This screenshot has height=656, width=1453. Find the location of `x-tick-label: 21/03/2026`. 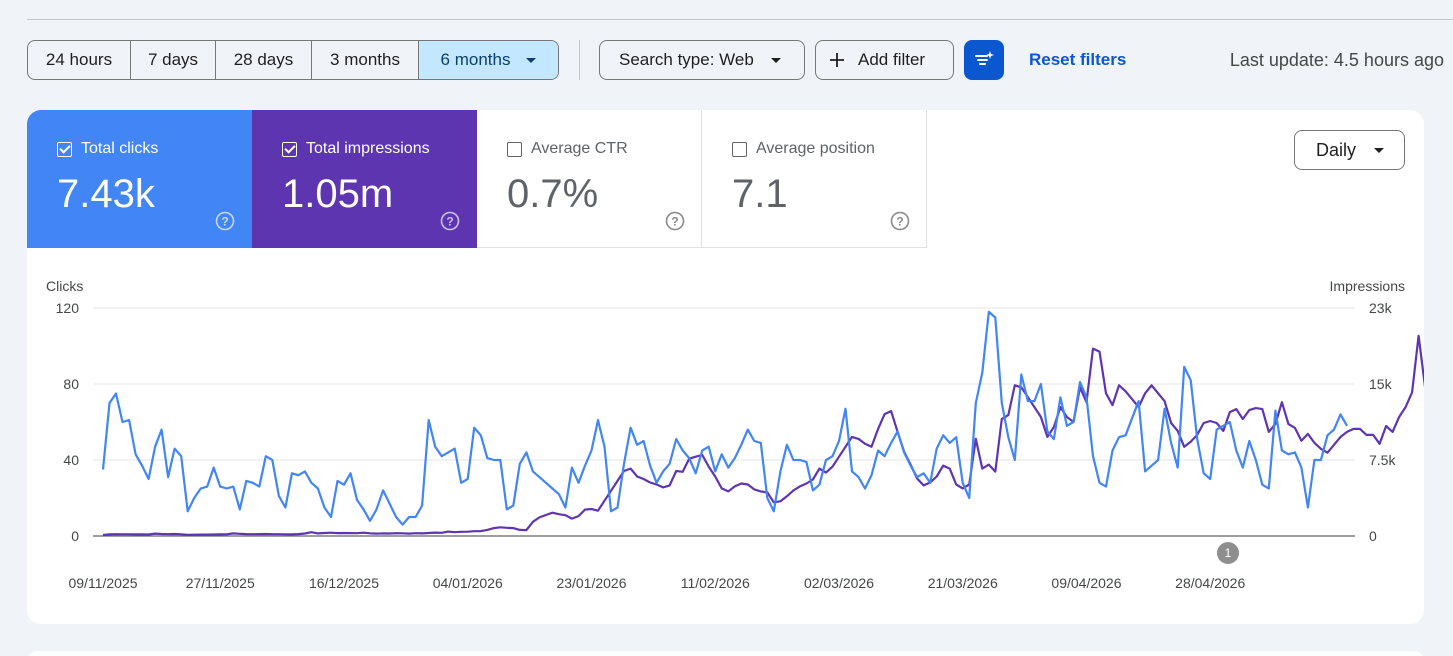

x-tick-label: 21/03/2026 is located at coordinates (963, 583).